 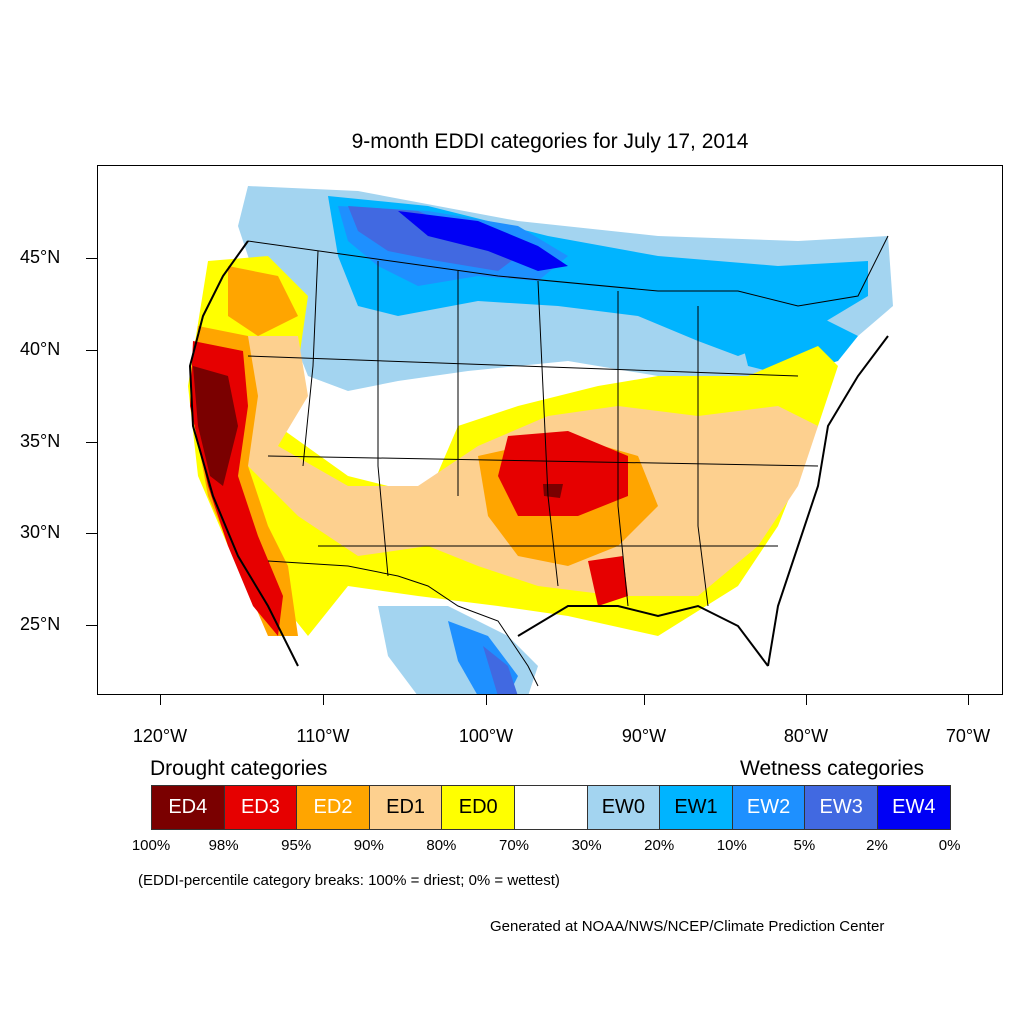 What do you see at coordinates (40, 441) in the screenshot?
I see `y-label-35n: 35°N` at bounding box center [40, 441].